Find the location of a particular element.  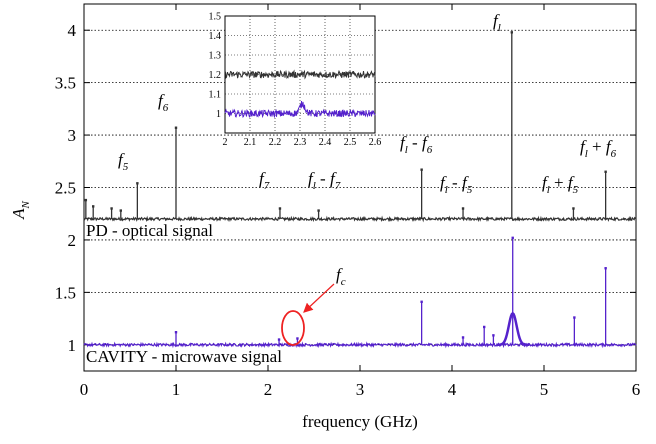

x-tick-label-4: 4 is located at coordinates (452, 389).